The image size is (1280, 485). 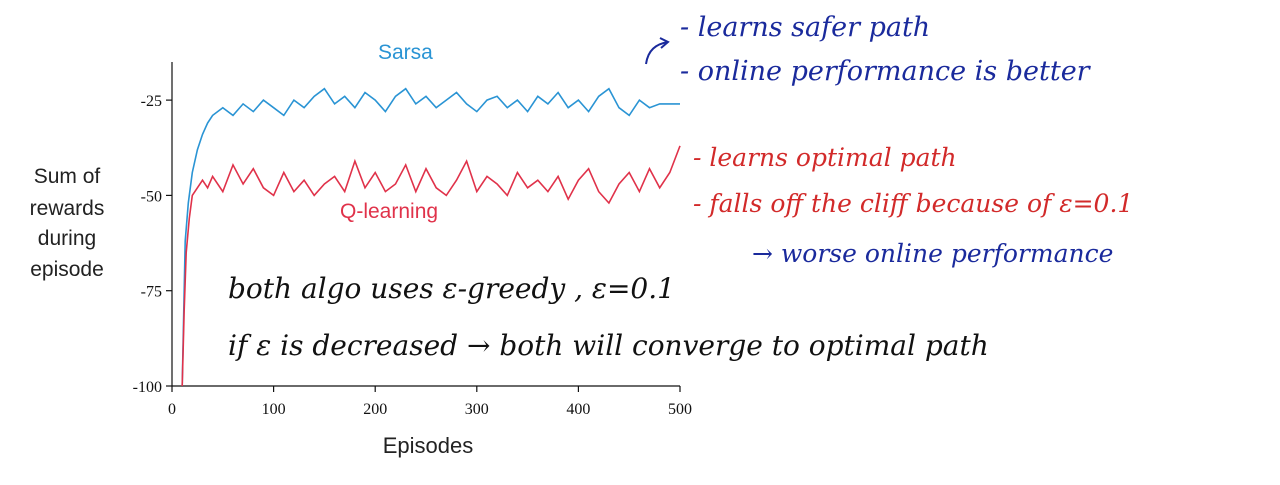 What do you see at coordinates (67, 176) in the screenshot?
I see `y-axis-label-line-1: Sum of` at bounding box center [67, 176].